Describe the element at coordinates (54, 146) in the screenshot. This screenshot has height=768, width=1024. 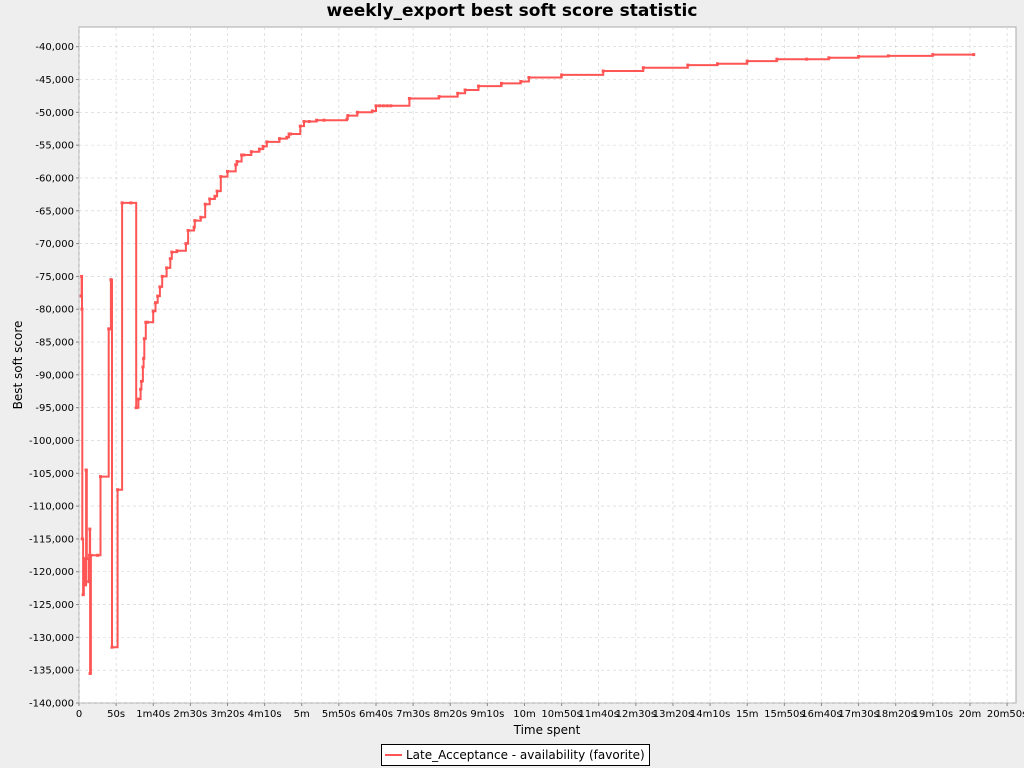
I see `y-tick-label: -55,000` at that location.